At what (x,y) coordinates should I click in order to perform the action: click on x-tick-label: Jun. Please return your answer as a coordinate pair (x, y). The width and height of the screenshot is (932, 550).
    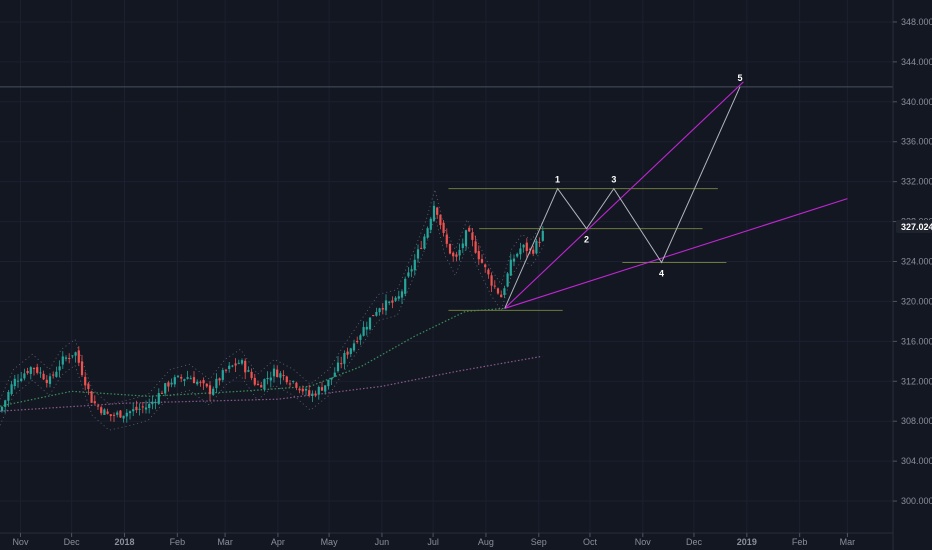
    Looking at the image, I should click on (382, 542).